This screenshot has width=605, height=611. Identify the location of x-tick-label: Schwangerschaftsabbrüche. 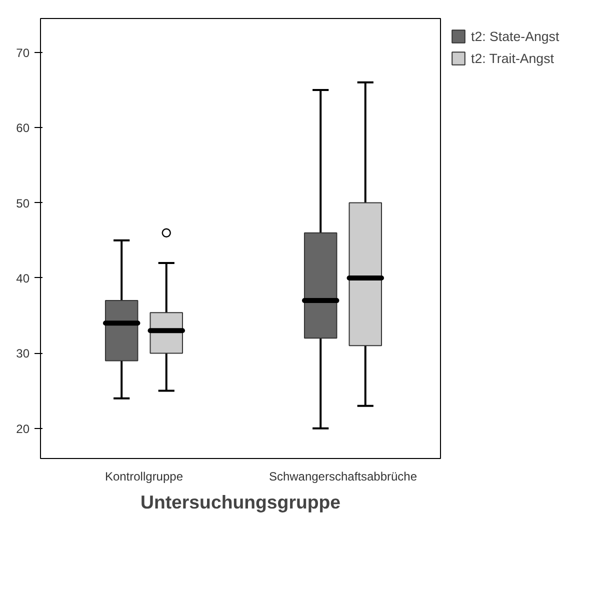
(343, 477).